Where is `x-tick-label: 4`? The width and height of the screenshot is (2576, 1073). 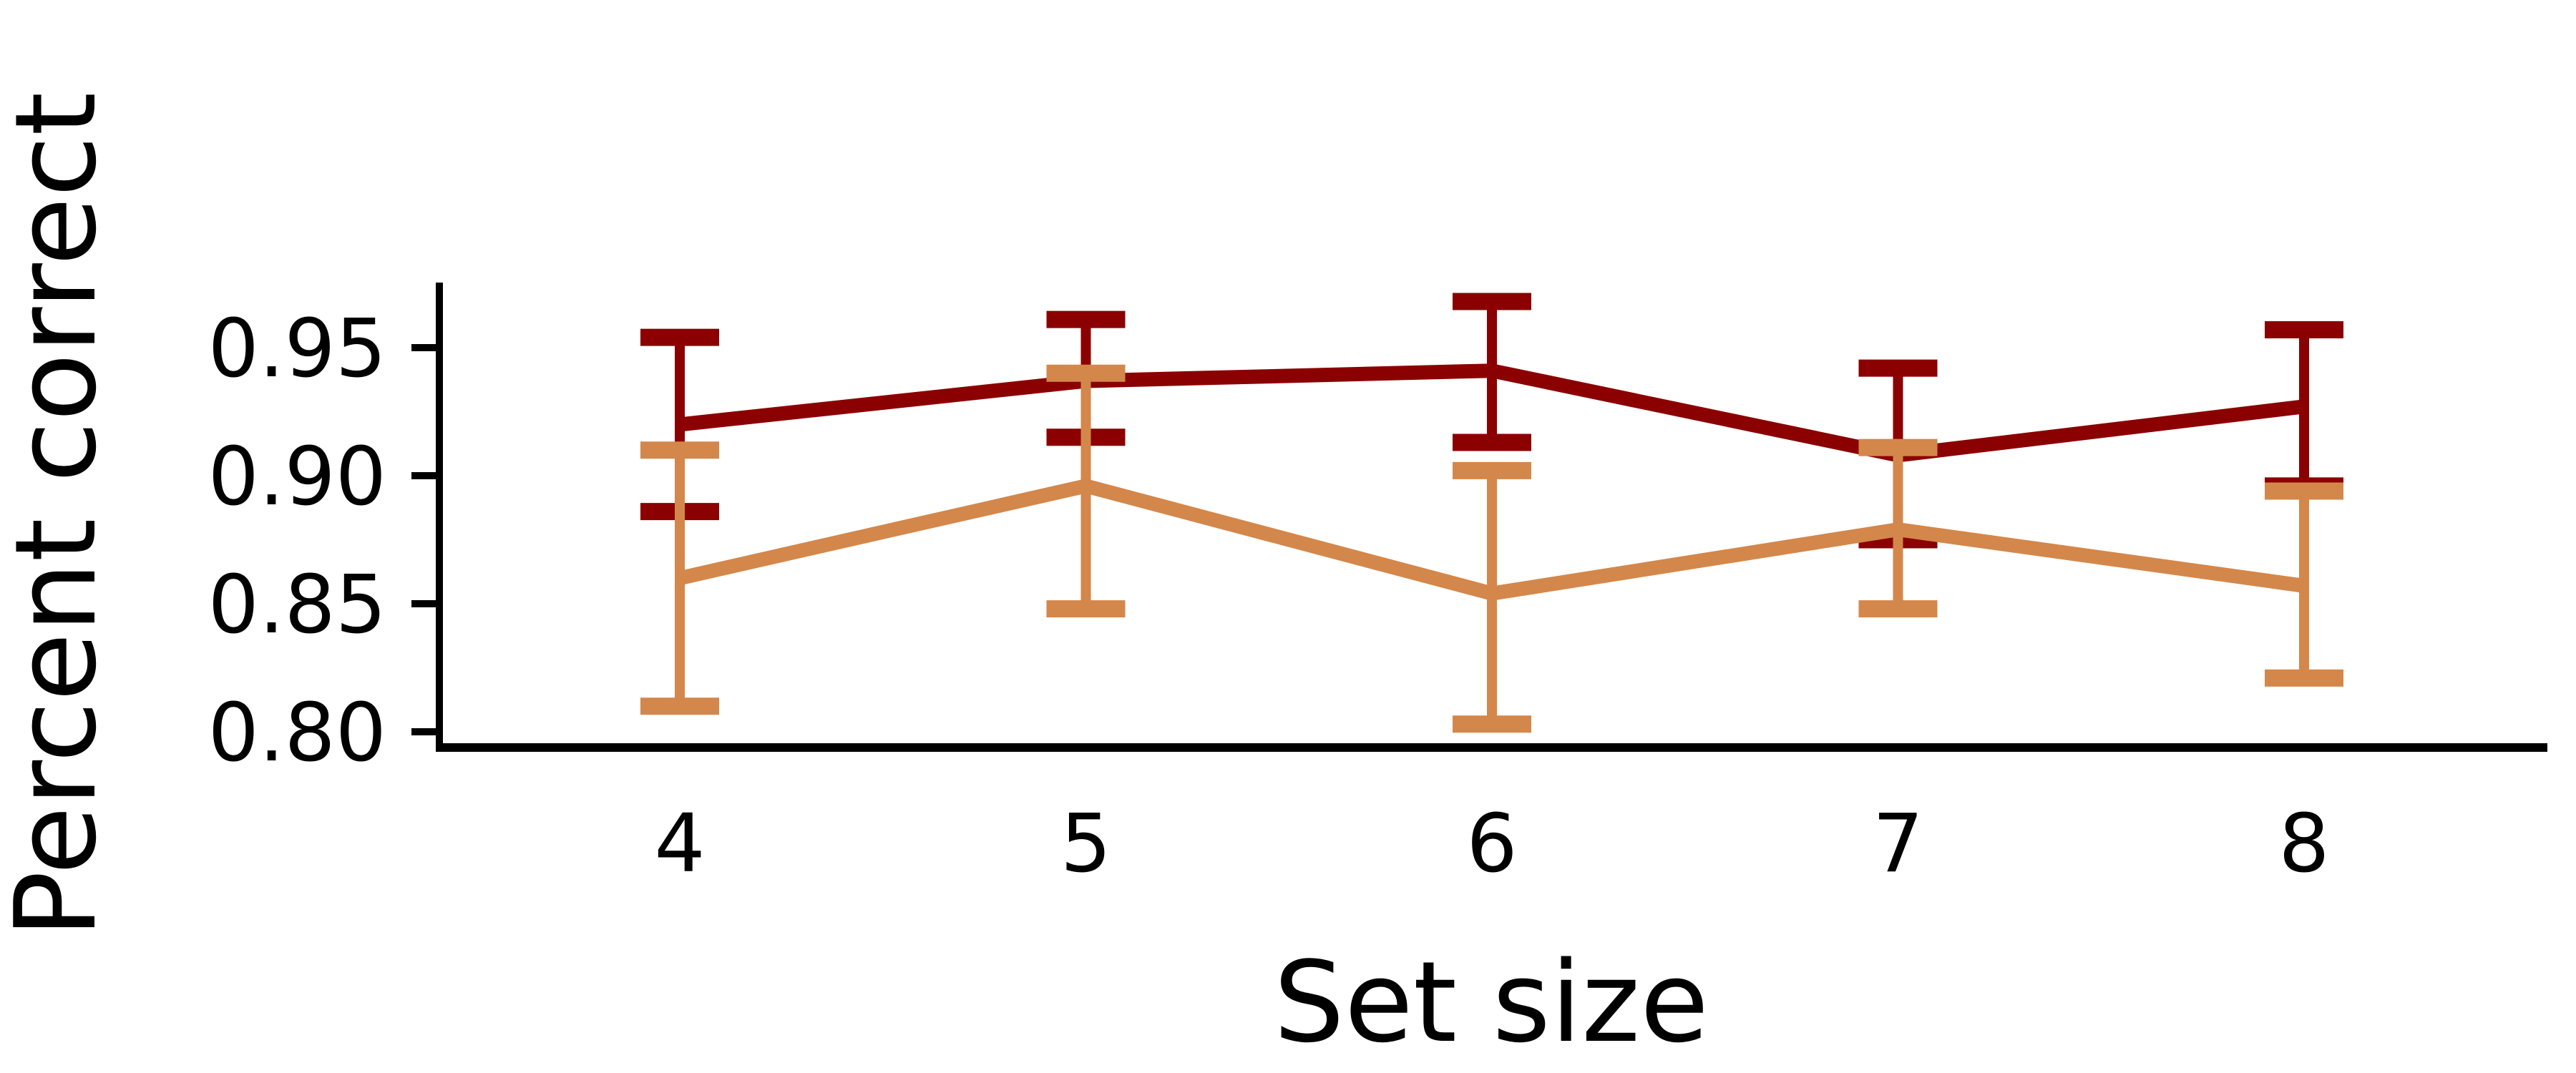 x-tick-label: 4 is located at coordinates (679, 845).